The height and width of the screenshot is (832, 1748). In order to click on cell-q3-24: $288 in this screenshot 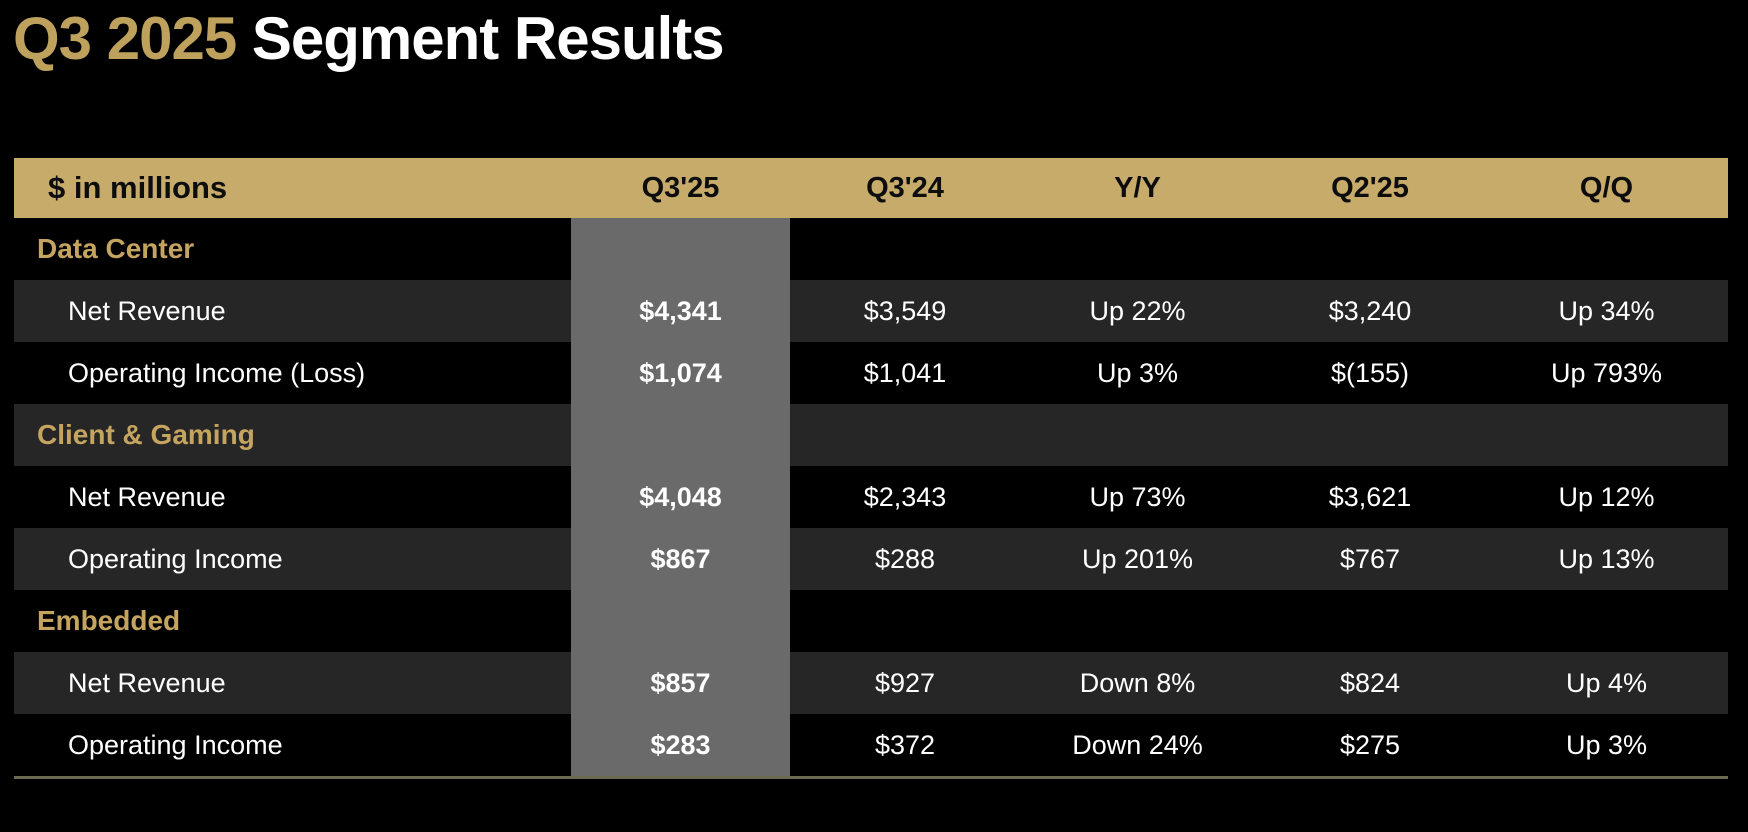, I will do `click(905, 558)`.